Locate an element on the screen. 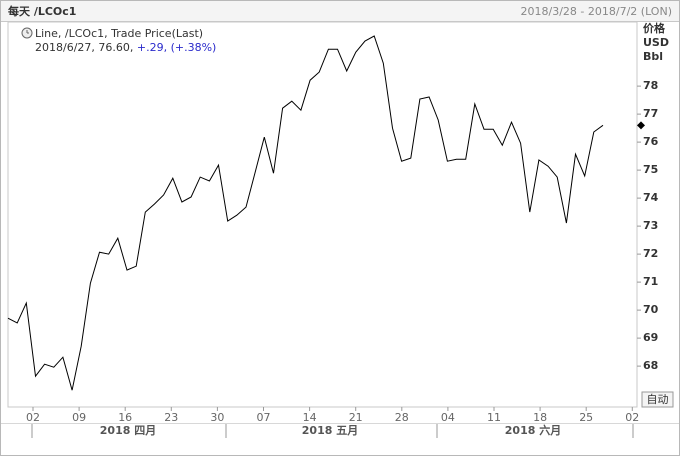 The image size is (680, 456). legend-last: 2018/6/27, 76.60, +.29, (+.38%) is located at coordinates (125, 47).